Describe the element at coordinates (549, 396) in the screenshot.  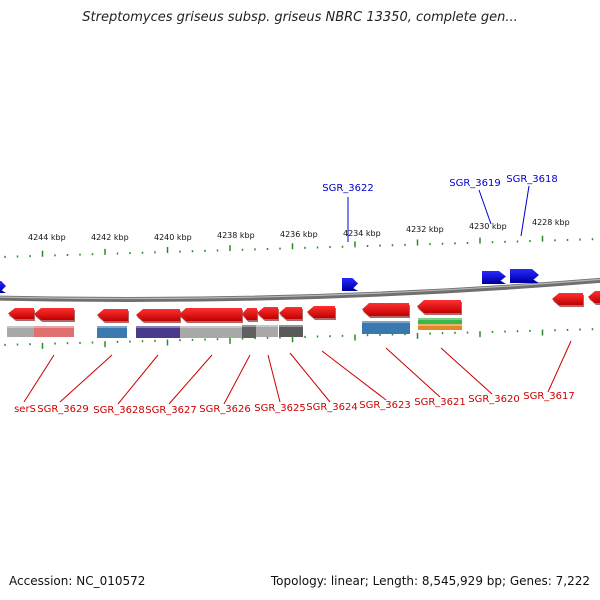
I see `reverse-gene-label: SGR_3617` at that location.